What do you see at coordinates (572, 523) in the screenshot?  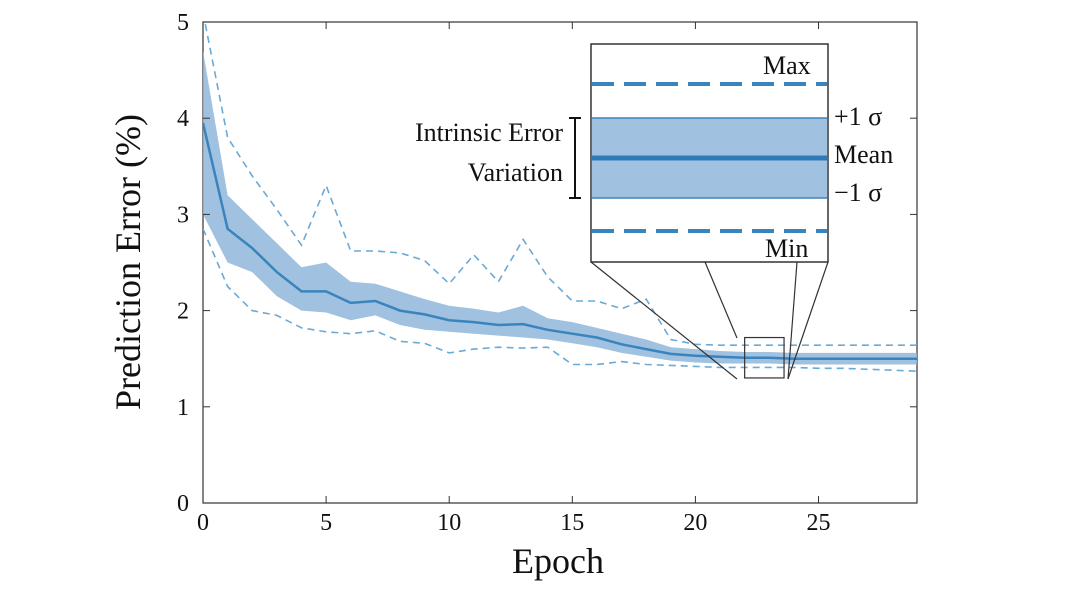 I see `x-tick-label: 15` at bounding box center [572, 523].